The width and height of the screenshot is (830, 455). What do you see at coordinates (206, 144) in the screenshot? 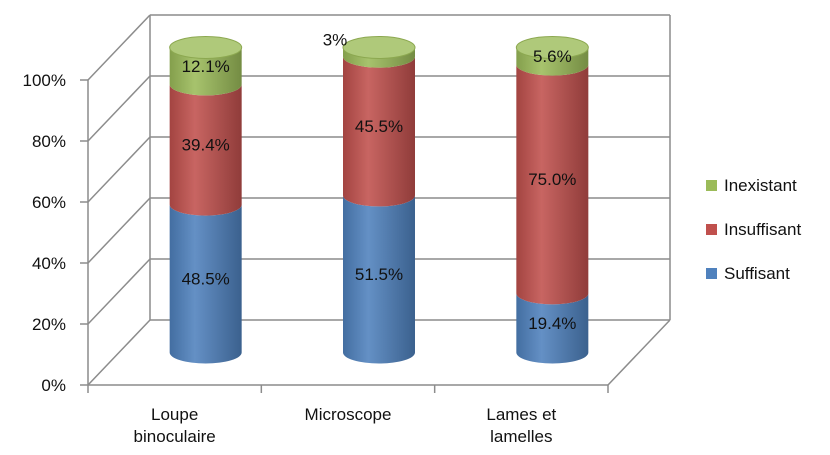
I see `data-label: 39.4%` at bounding box center [206, 144].